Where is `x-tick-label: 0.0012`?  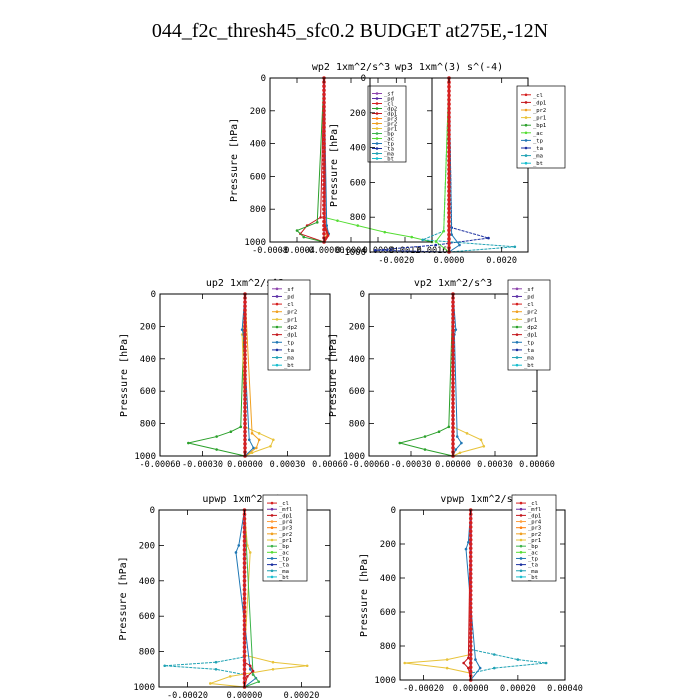
x-tick-label: 0.0012 is located at coordinates (405, 251).